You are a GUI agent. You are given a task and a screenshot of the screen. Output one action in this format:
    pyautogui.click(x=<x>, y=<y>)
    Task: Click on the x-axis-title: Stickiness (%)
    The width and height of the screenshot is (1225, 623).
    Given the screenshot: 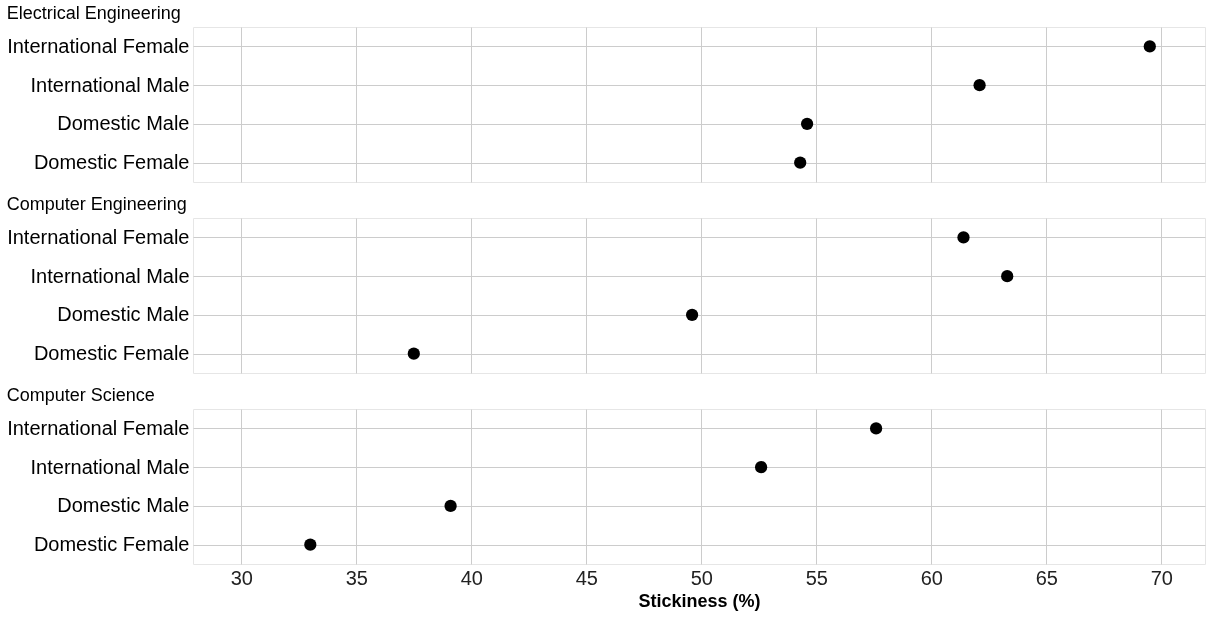 What is the action you would take?
    pyautogui.click(x=699, y=600)
    